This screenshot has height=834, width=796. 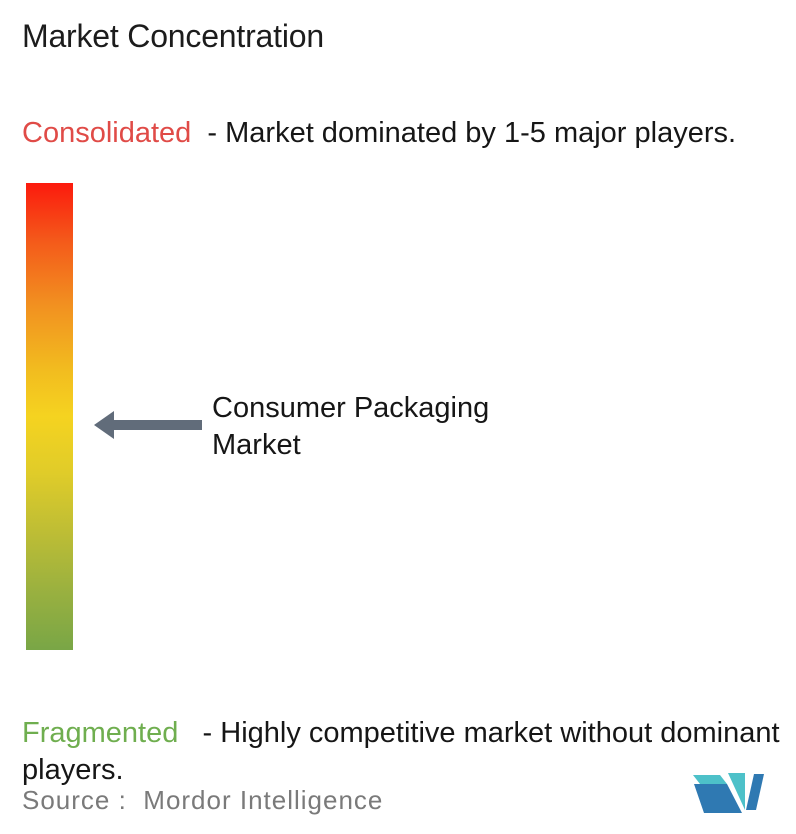 I want to click on source-prefix: Source :, so click(x=83, y=800).